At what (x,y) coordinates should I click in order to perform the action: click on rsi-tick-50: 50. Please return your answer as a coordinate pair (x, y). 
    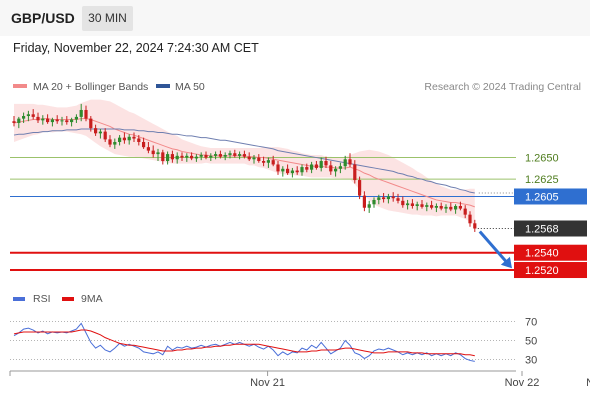
    Looking at the image, I should click on (531, 342).